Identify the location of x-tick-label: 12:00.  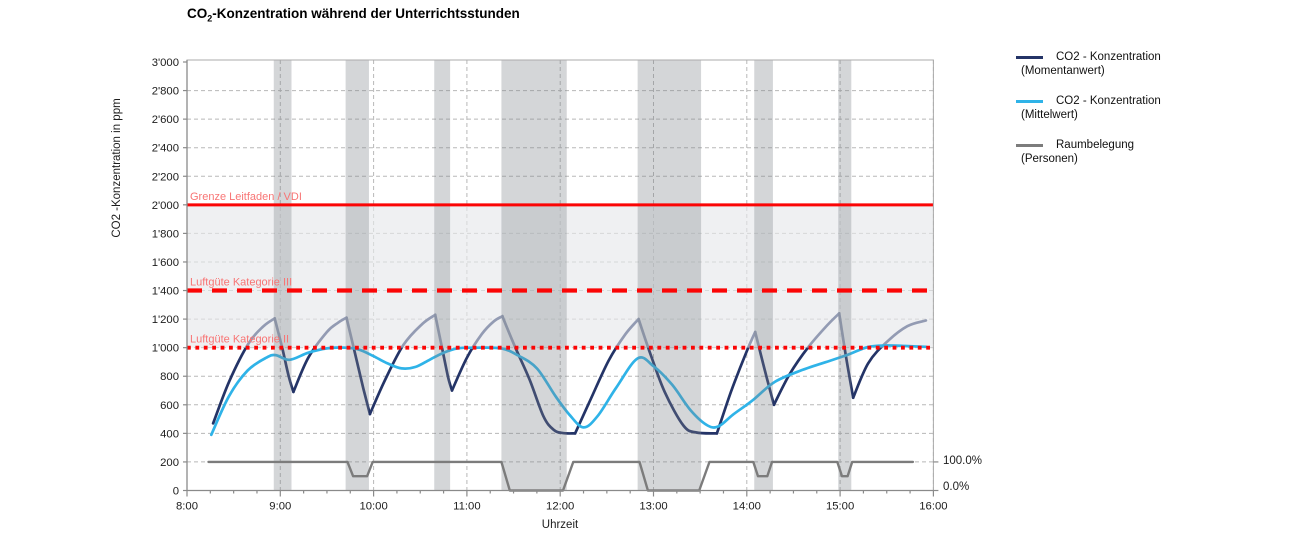
(560, 507).